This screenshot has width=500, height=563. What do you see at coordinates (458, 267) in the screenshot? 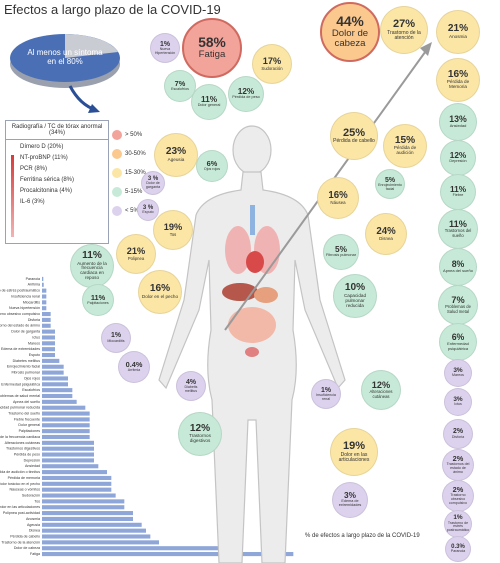
I see `bubble: 8% Apnea del sueño` at bounding box center [458, 267].